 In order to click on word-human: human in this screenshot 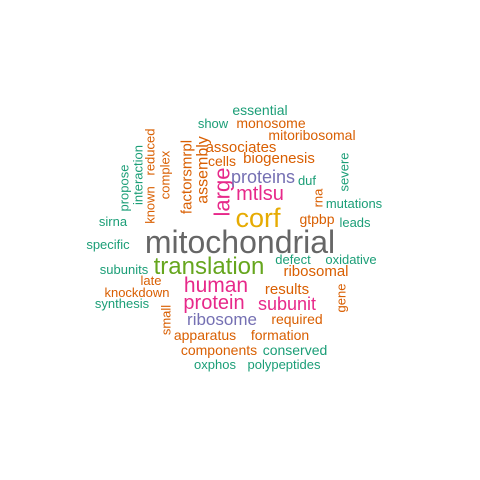, I will do `click(216, 285)`.